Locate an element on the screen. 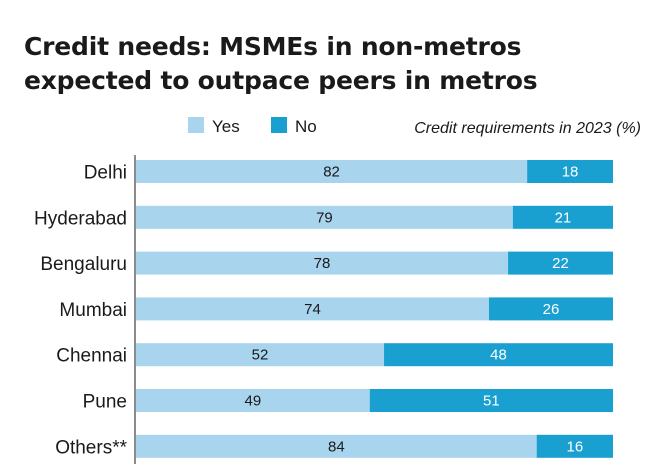 The height and width of the screenshot is (471, 660). bar-no-pune is located at coordinates (491, 400).